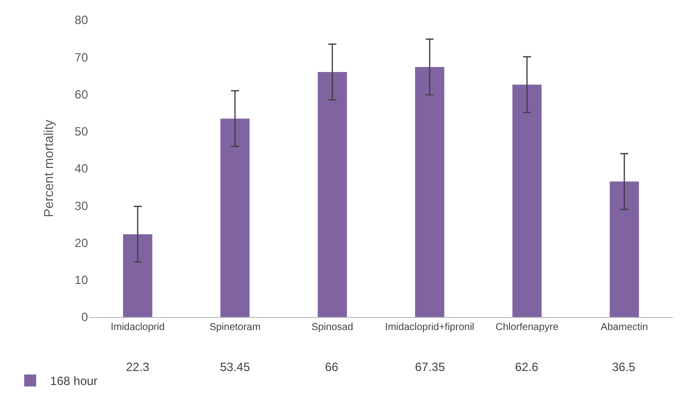  Describe the element at coordinates (81, 243) in the screenshot. I see `y-tick-label: 20` at that location.